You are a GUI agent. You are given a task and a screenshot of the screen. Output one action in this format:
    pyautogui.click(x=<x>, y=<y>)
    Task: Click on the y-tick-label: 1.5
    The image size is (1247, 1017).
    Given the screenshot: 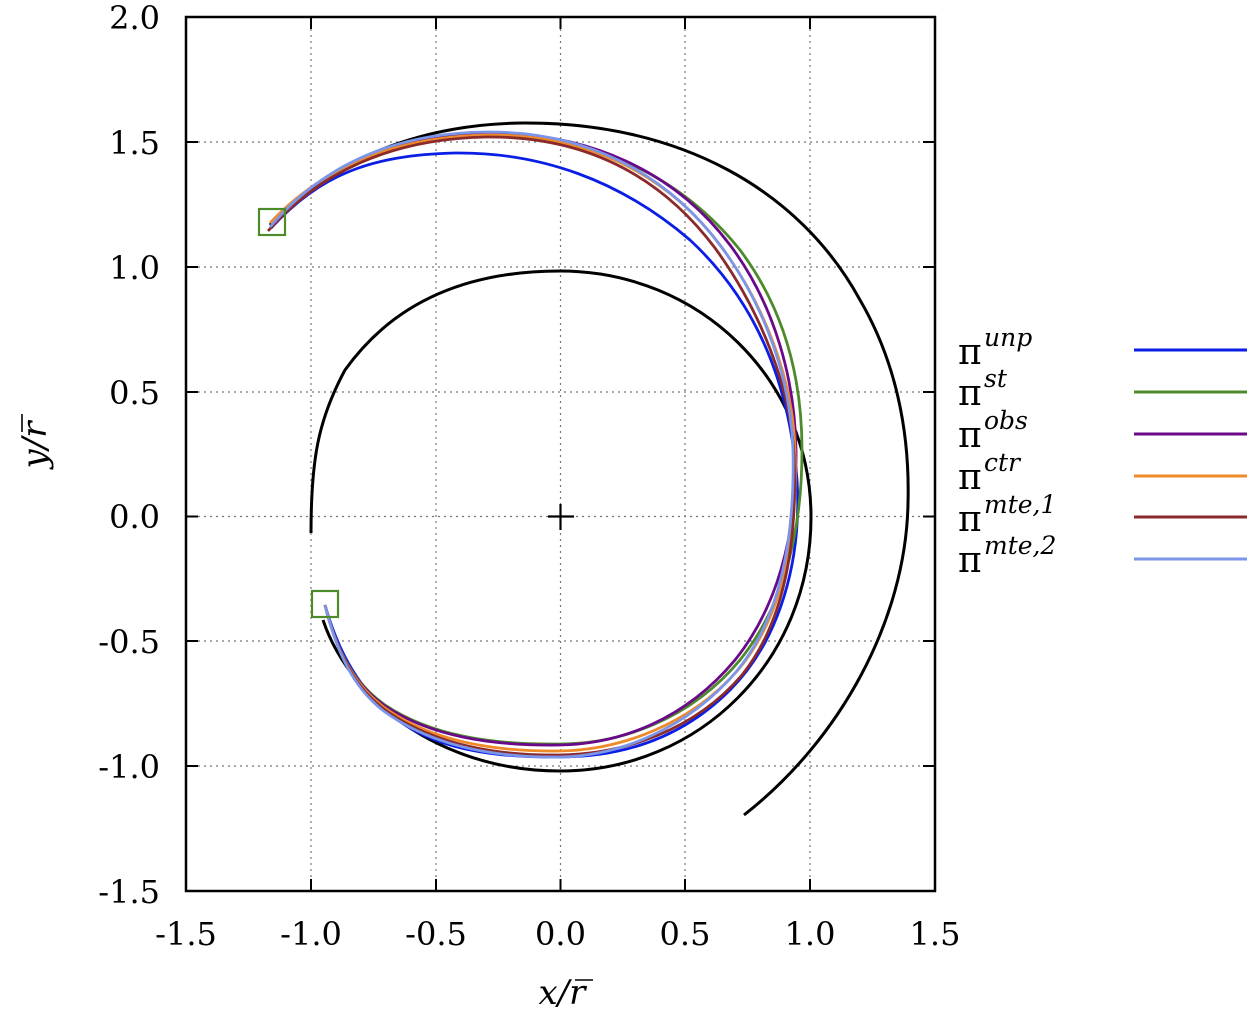 What is the action you would take?
    pyautogui.click(x=134, y=143)
    